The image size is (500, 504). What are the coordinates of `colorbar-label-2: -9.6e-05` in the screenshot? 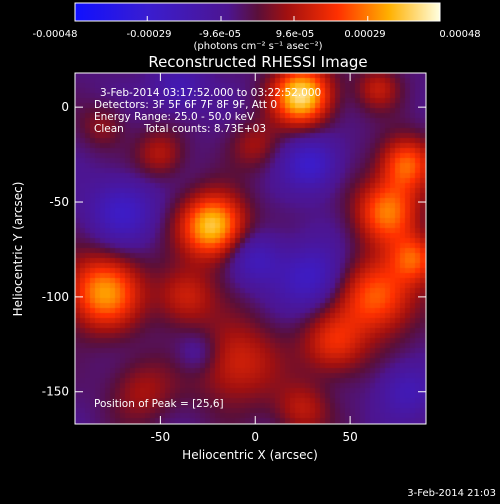 It's located at (220, 34).